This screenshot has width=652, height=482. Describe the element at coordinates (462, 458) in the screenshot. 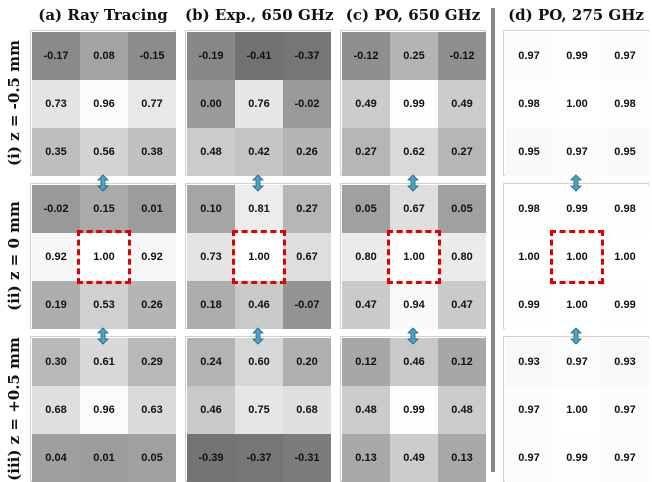

I see `matrix-cell: 0.13` at that location.